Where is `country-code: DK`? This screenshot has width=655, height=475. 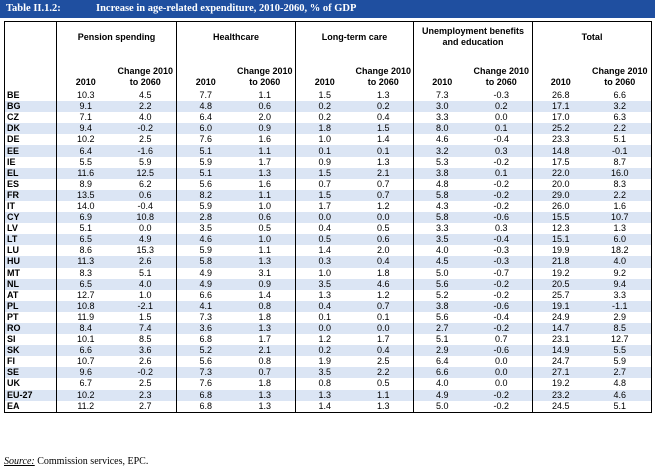
country-code: DK is located at coordinates (30, 129).